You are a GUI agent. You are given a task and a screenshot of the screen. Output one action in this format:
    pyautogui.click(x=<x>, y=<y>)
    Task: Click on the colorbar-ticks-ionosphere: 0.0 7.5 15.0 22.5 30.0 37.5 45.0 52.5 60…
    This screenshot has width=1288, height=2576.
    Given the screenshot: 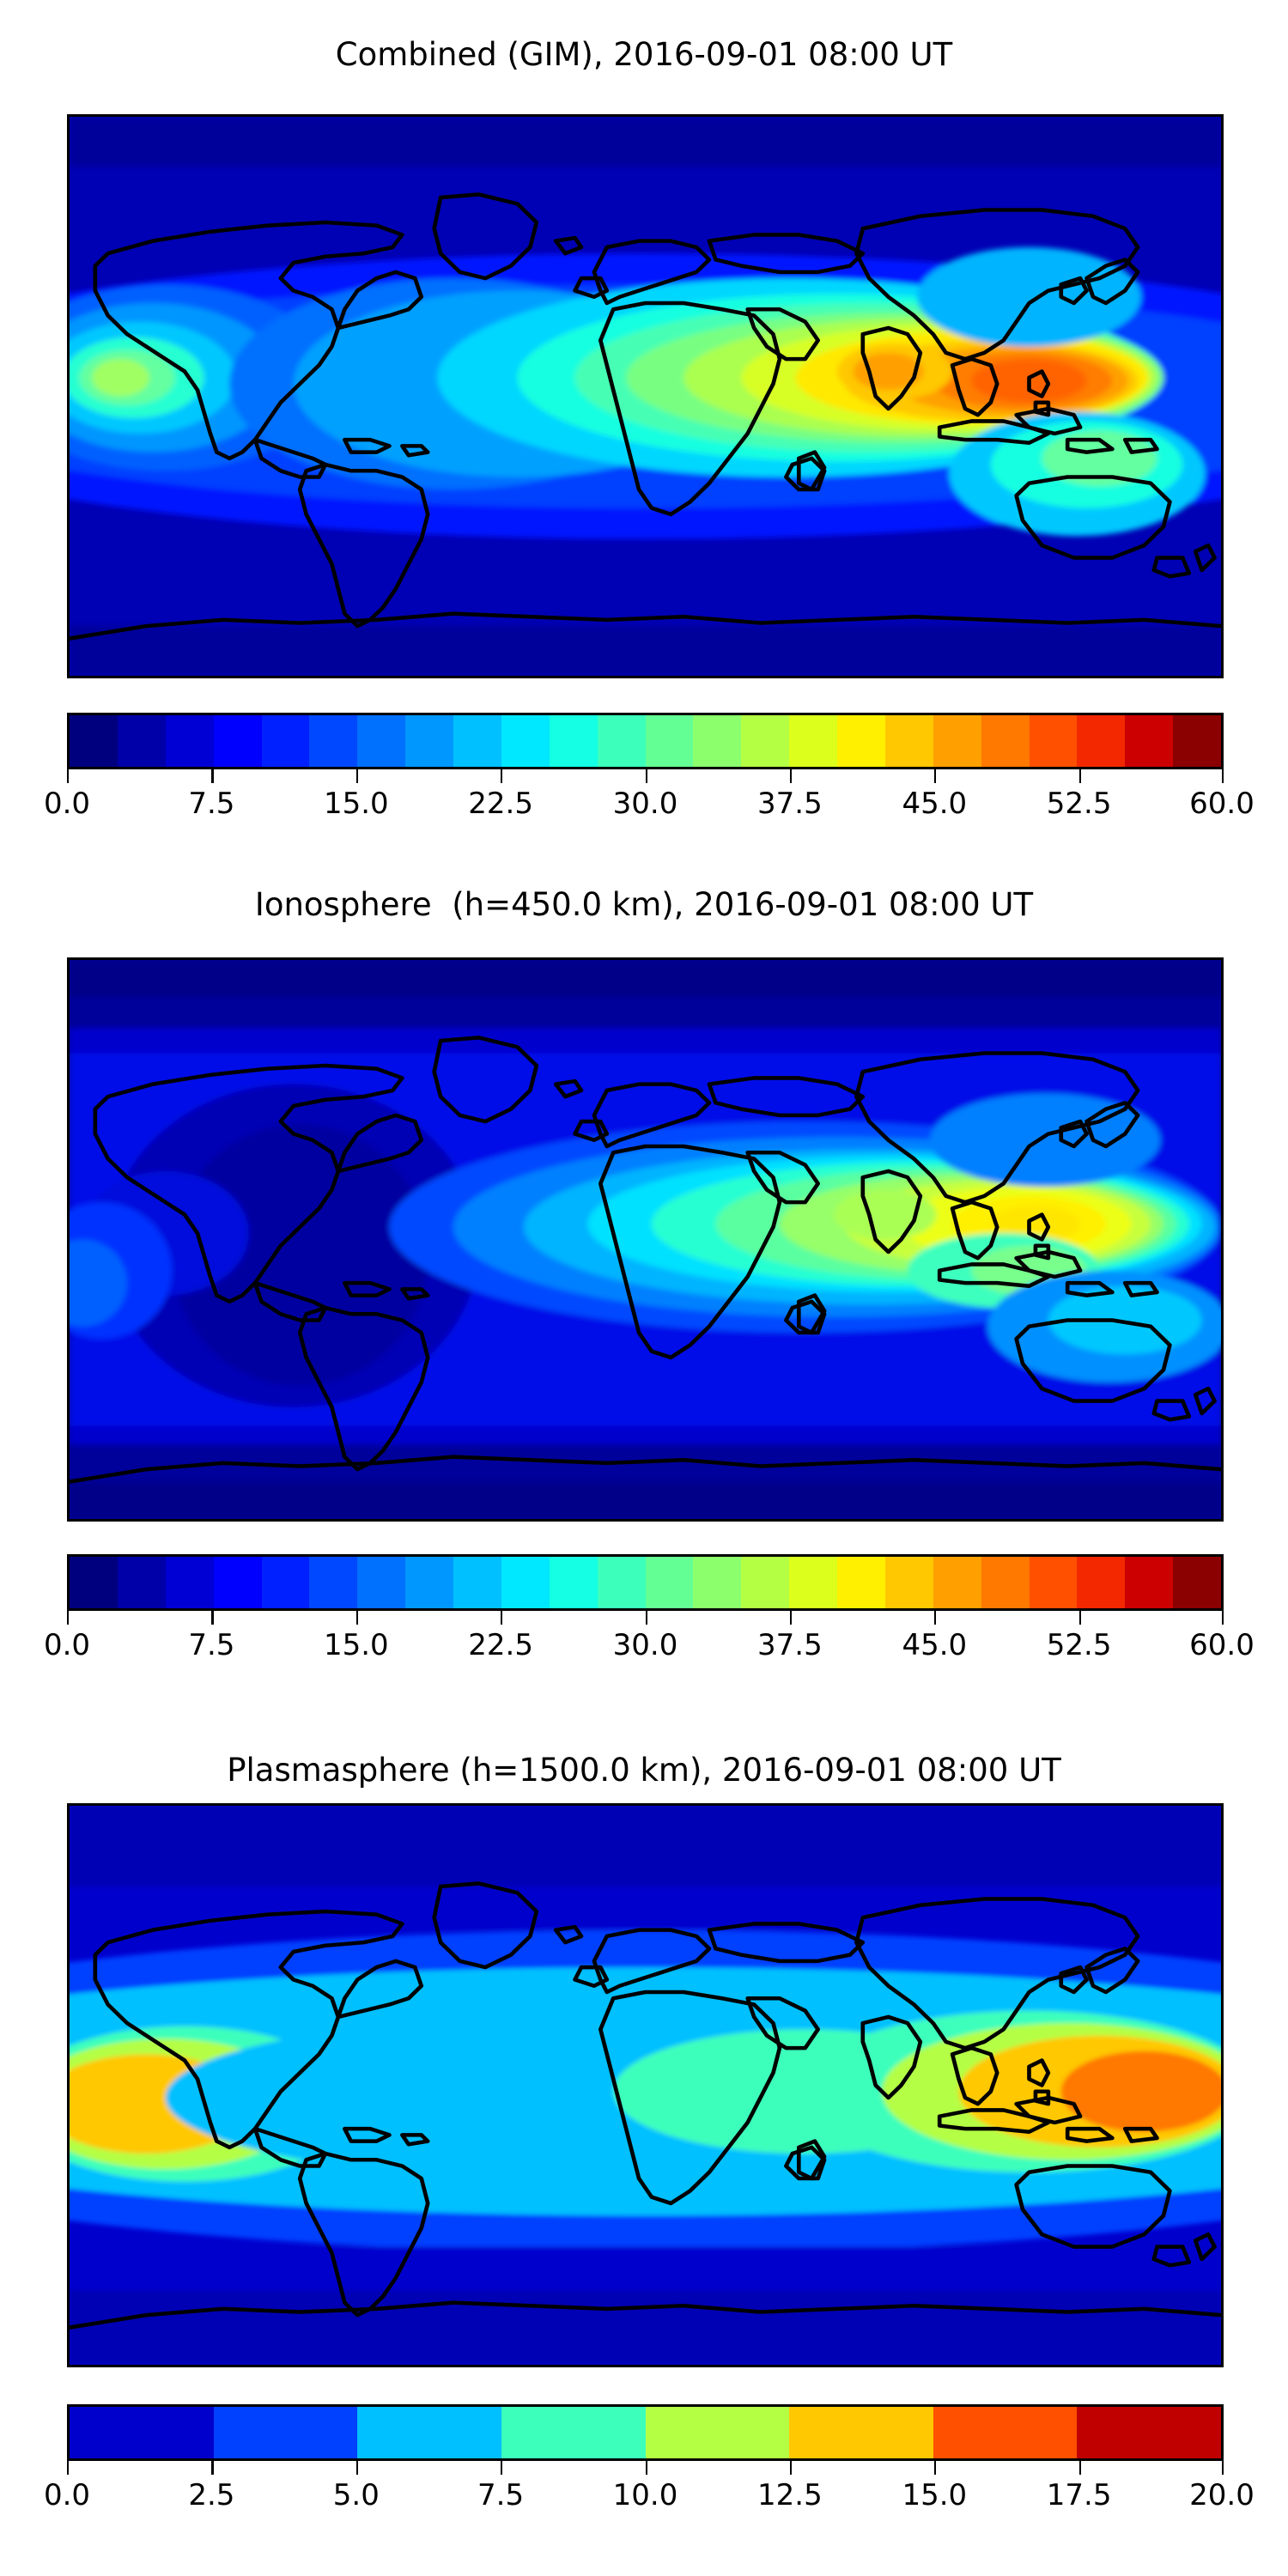 What is the action you would take?
    pyautogui.click(x=649, y=1608)
    